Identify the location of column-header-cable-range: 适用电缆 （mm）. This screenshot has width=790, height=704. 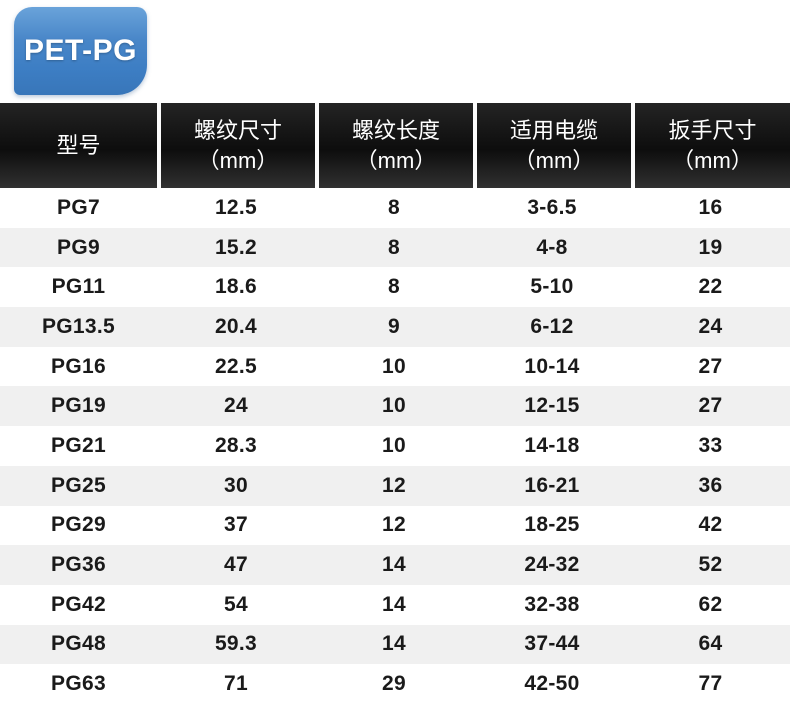
(552, 145).